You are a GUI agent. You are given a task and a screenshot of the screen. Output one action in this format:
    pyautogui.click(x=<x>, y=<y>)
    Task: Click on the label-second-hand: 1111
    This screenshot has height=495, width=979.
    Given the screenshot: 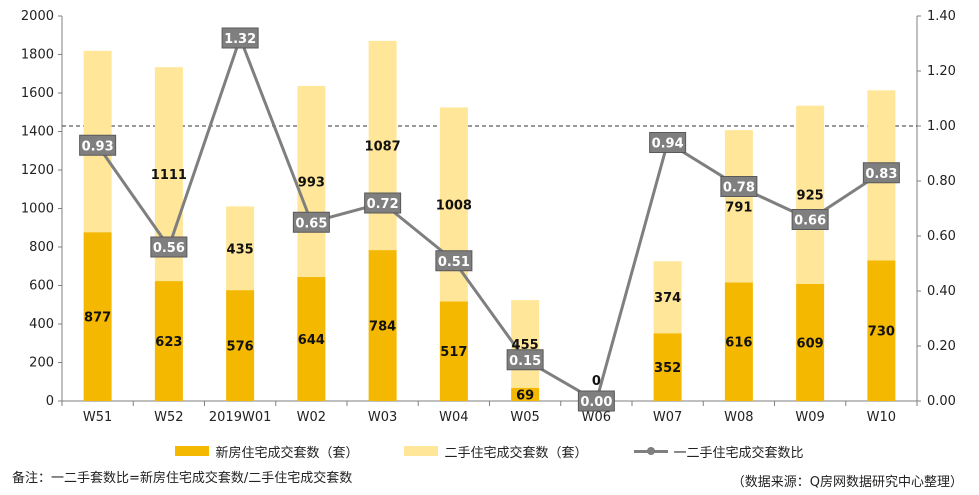 What is the action you would take?
    pyautogui.click(x=169, y=175)
    